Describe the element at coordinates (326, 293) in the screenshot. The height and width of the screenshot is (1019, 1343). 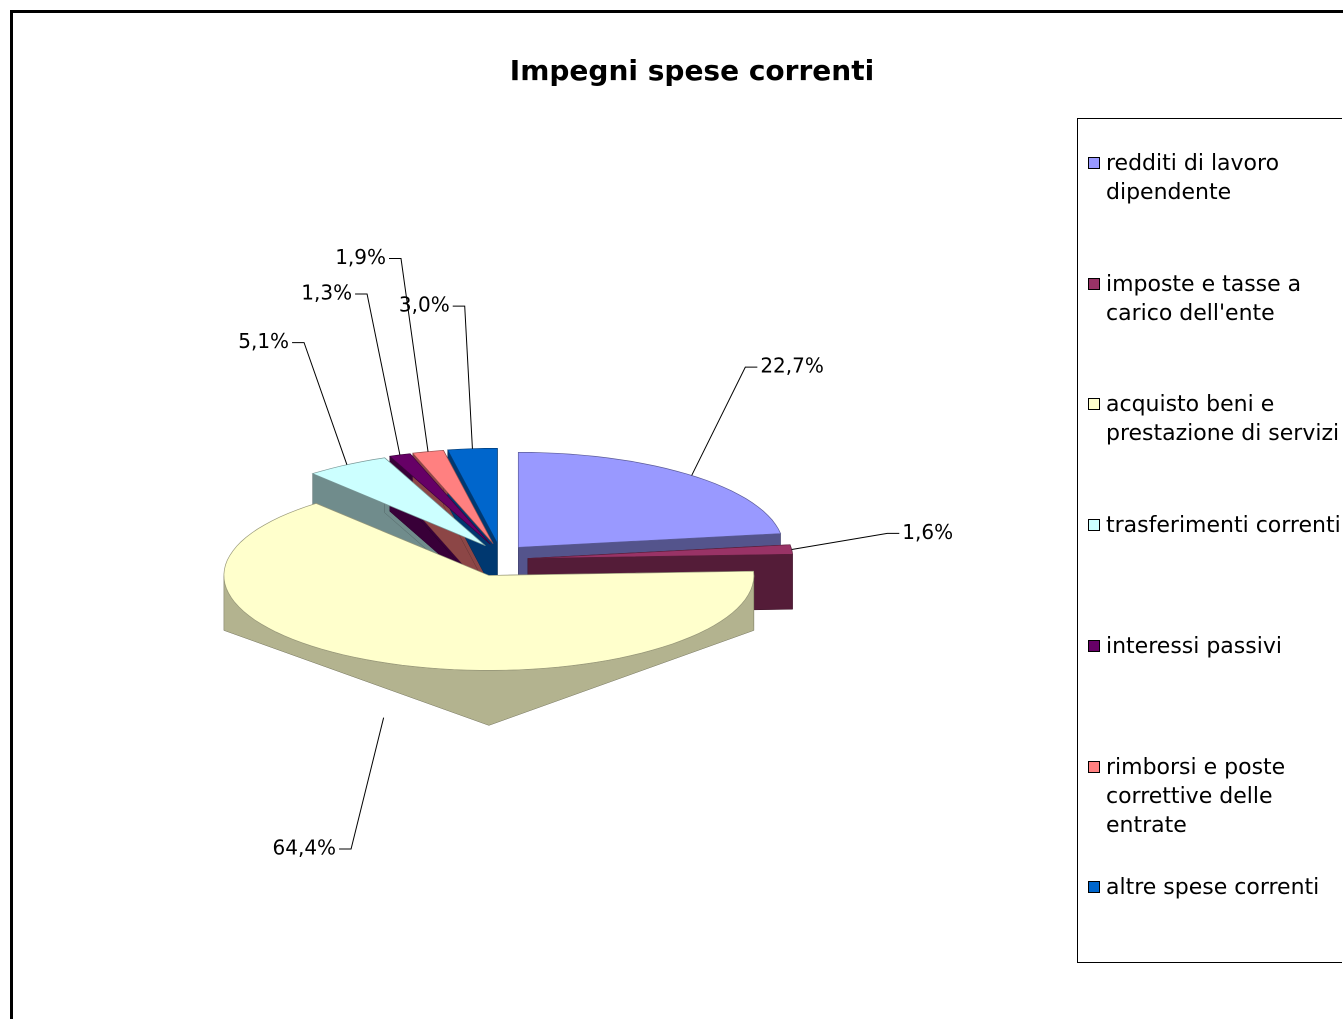
I see `data-label: 1,3%` at that location.